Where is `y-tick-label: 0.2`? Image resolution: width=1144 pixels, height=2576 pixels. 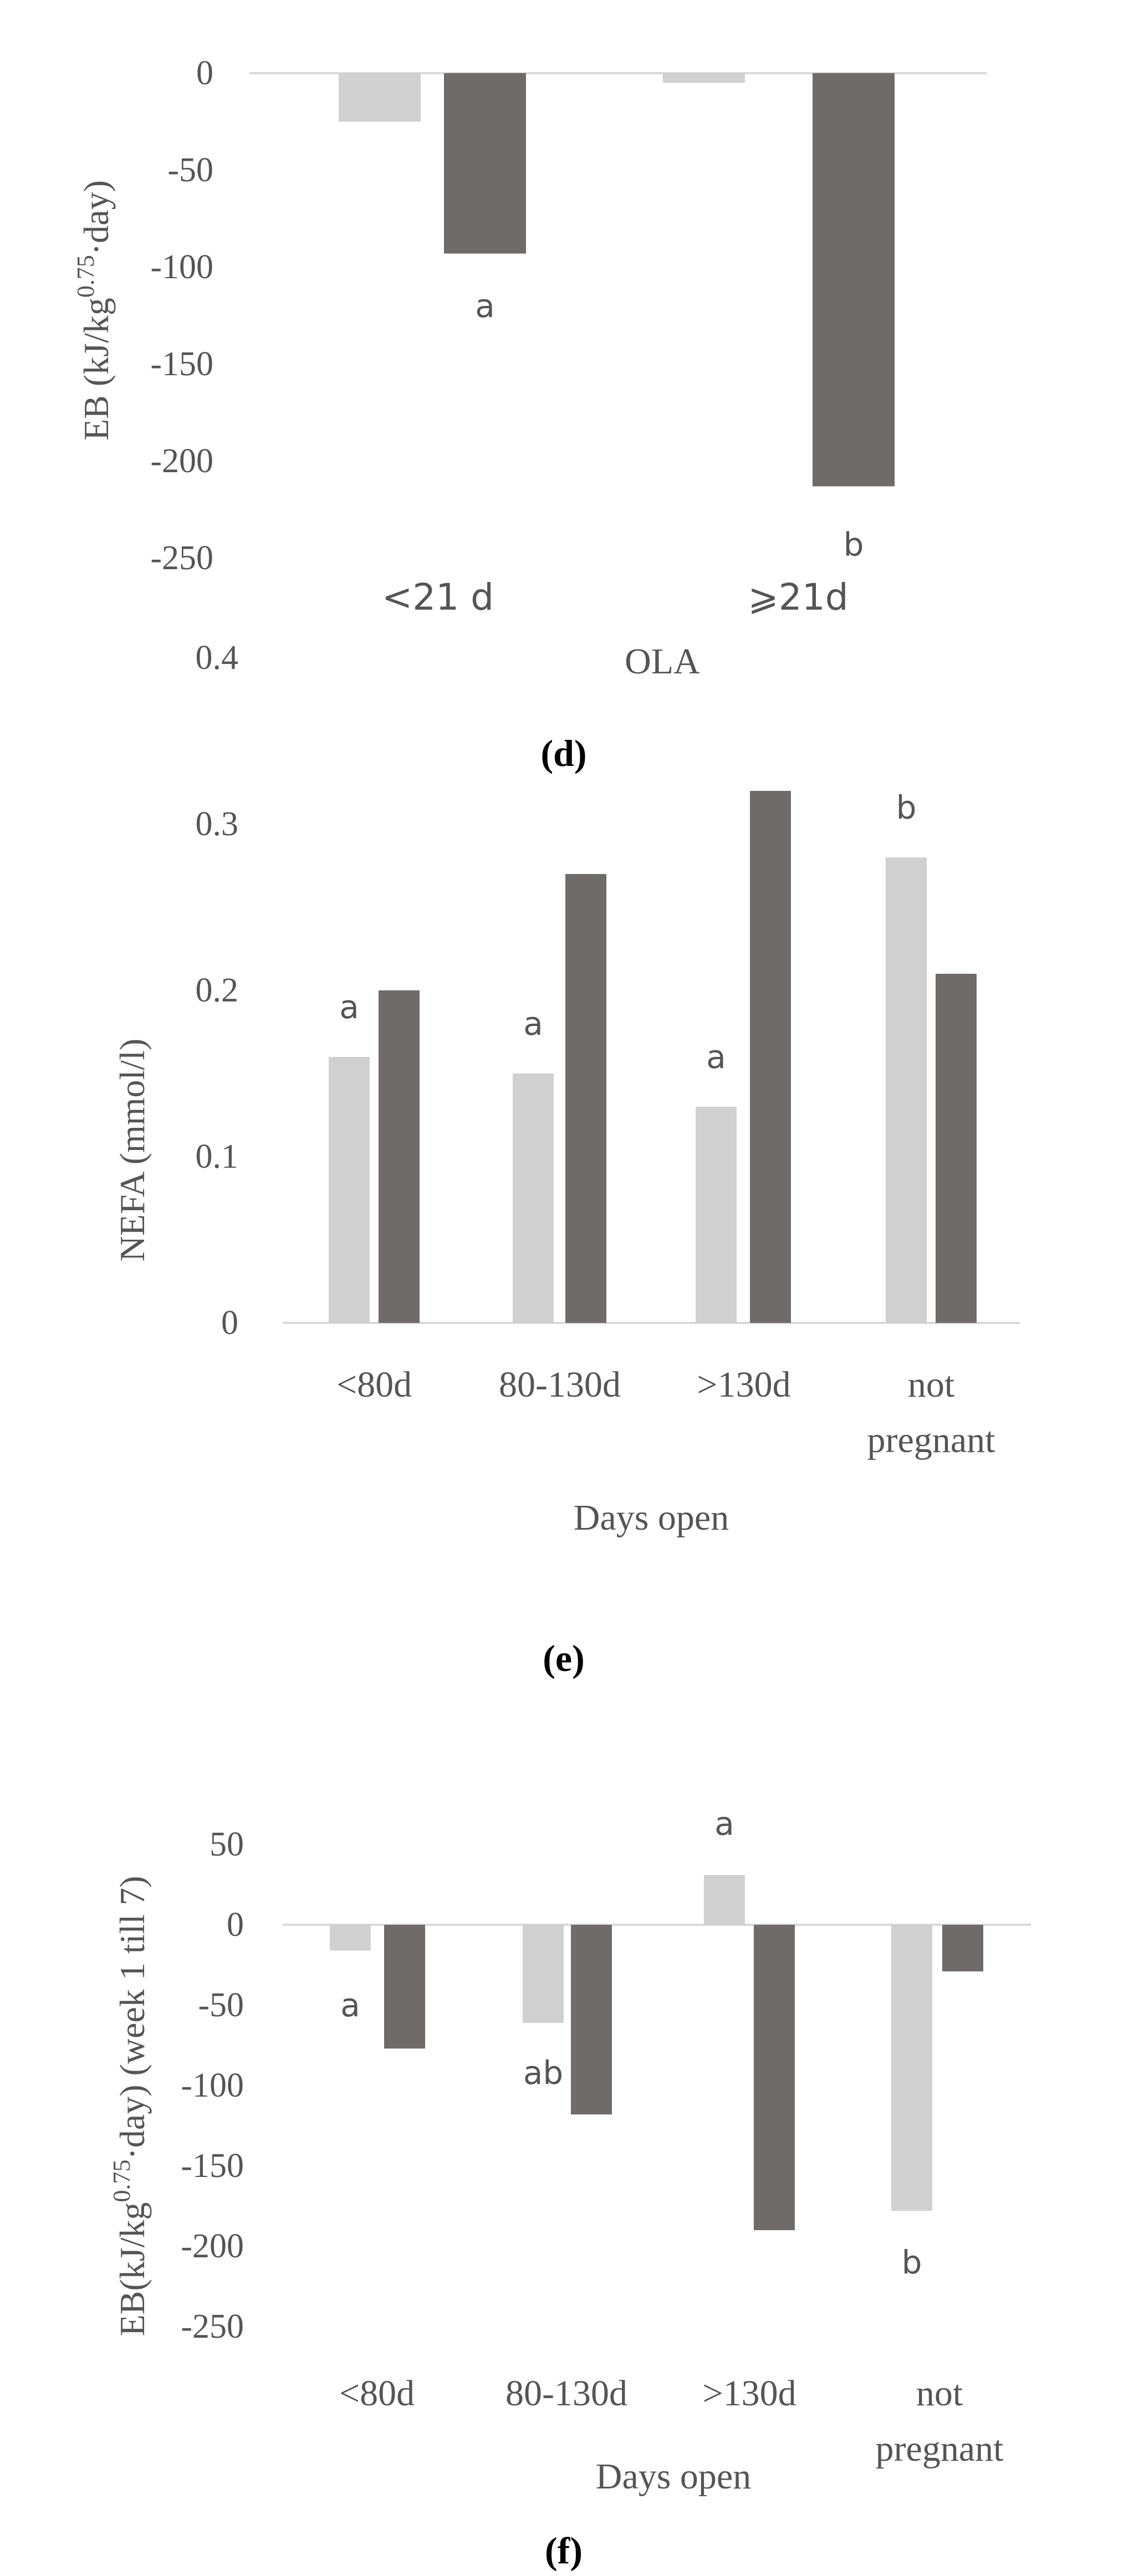
y-tick-label: 0.2 is located at coordinates (217, 990).